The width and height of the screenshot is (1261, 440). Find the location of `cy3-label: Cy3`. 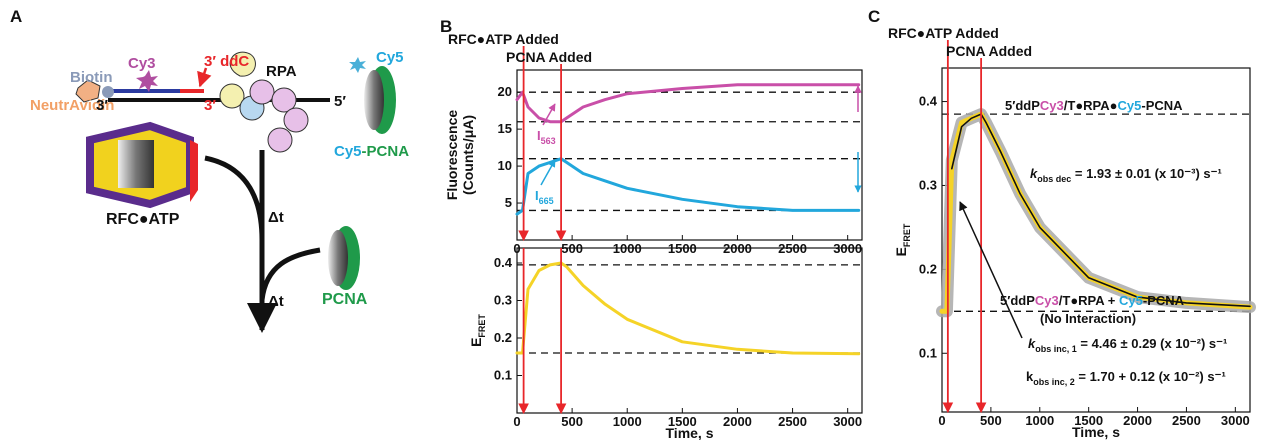

cy3-label: Cy3 is located at coordinates (142, 63).